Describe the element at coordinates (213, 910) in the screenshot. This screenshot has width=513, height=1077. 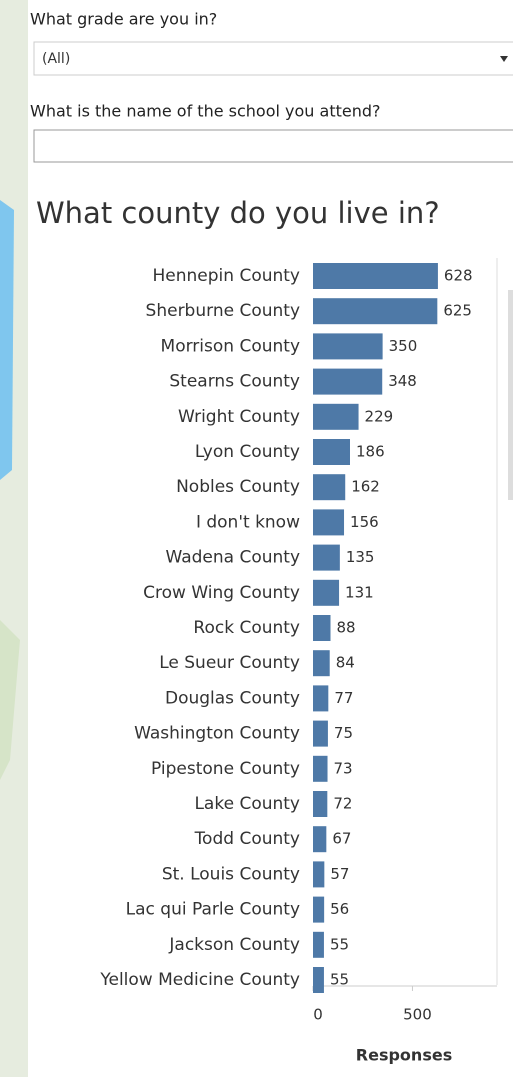
I see `y-tick-label: Lac qui Parle County` at that location.